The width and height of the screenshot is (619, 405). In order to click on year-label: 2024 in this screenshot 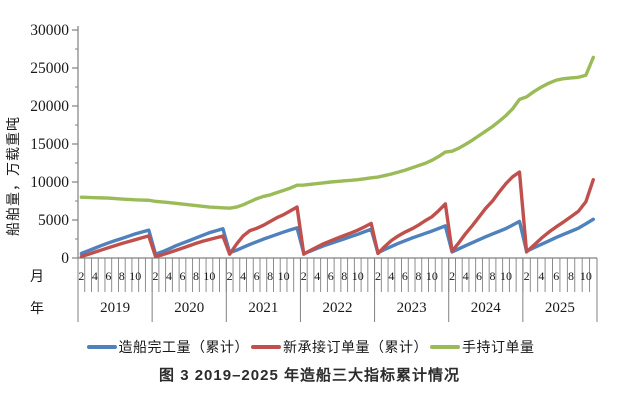, I will do `click(486, 308)`.